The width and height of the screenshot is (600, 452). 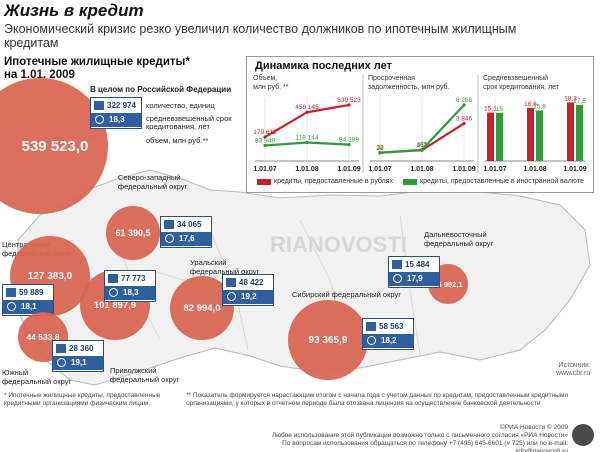 I want to click on legend-green-swatch, so click(x=410, y=182).